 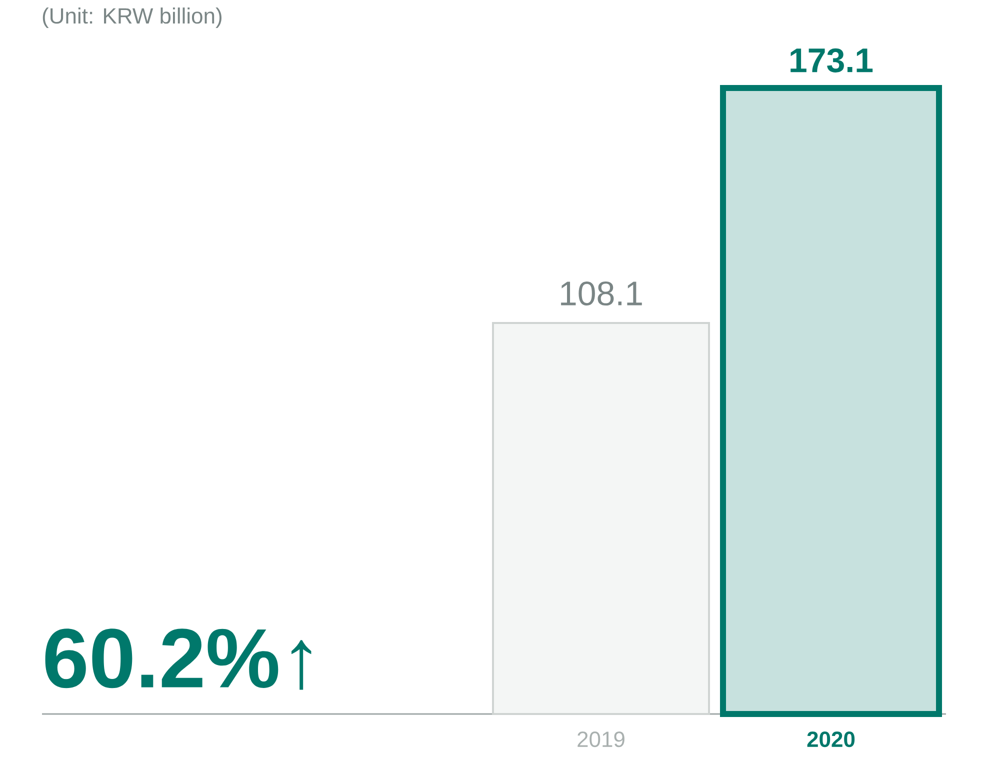 I want to click on data-label: 108.1, so click(x=601, y=293).